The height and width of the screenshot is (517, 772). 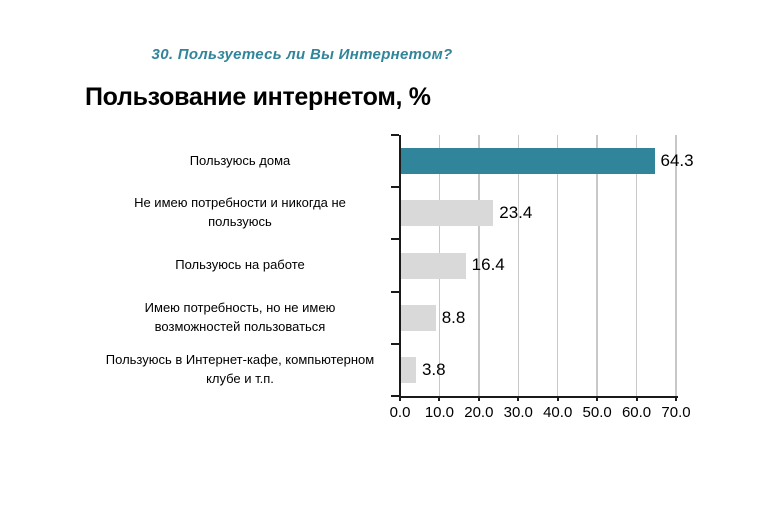 I want to click on bar-value-label: 23.4, so click(x=516, y=213).